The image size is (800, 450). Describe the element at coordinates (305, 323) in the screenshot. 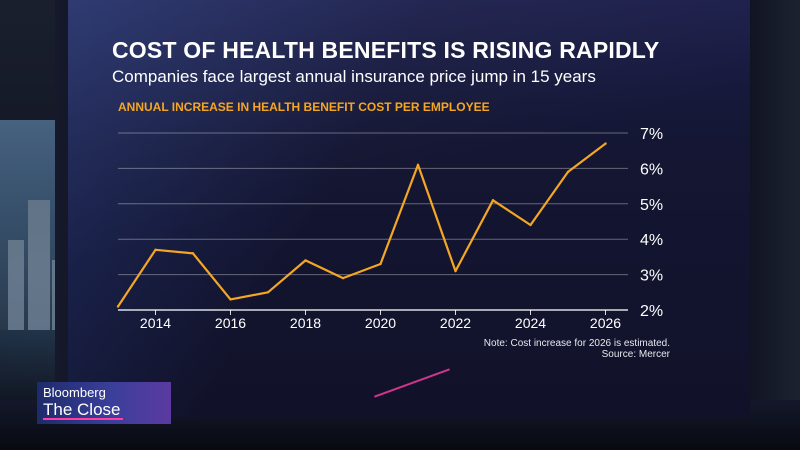

I see `x-tick-label: 2018` at that location.